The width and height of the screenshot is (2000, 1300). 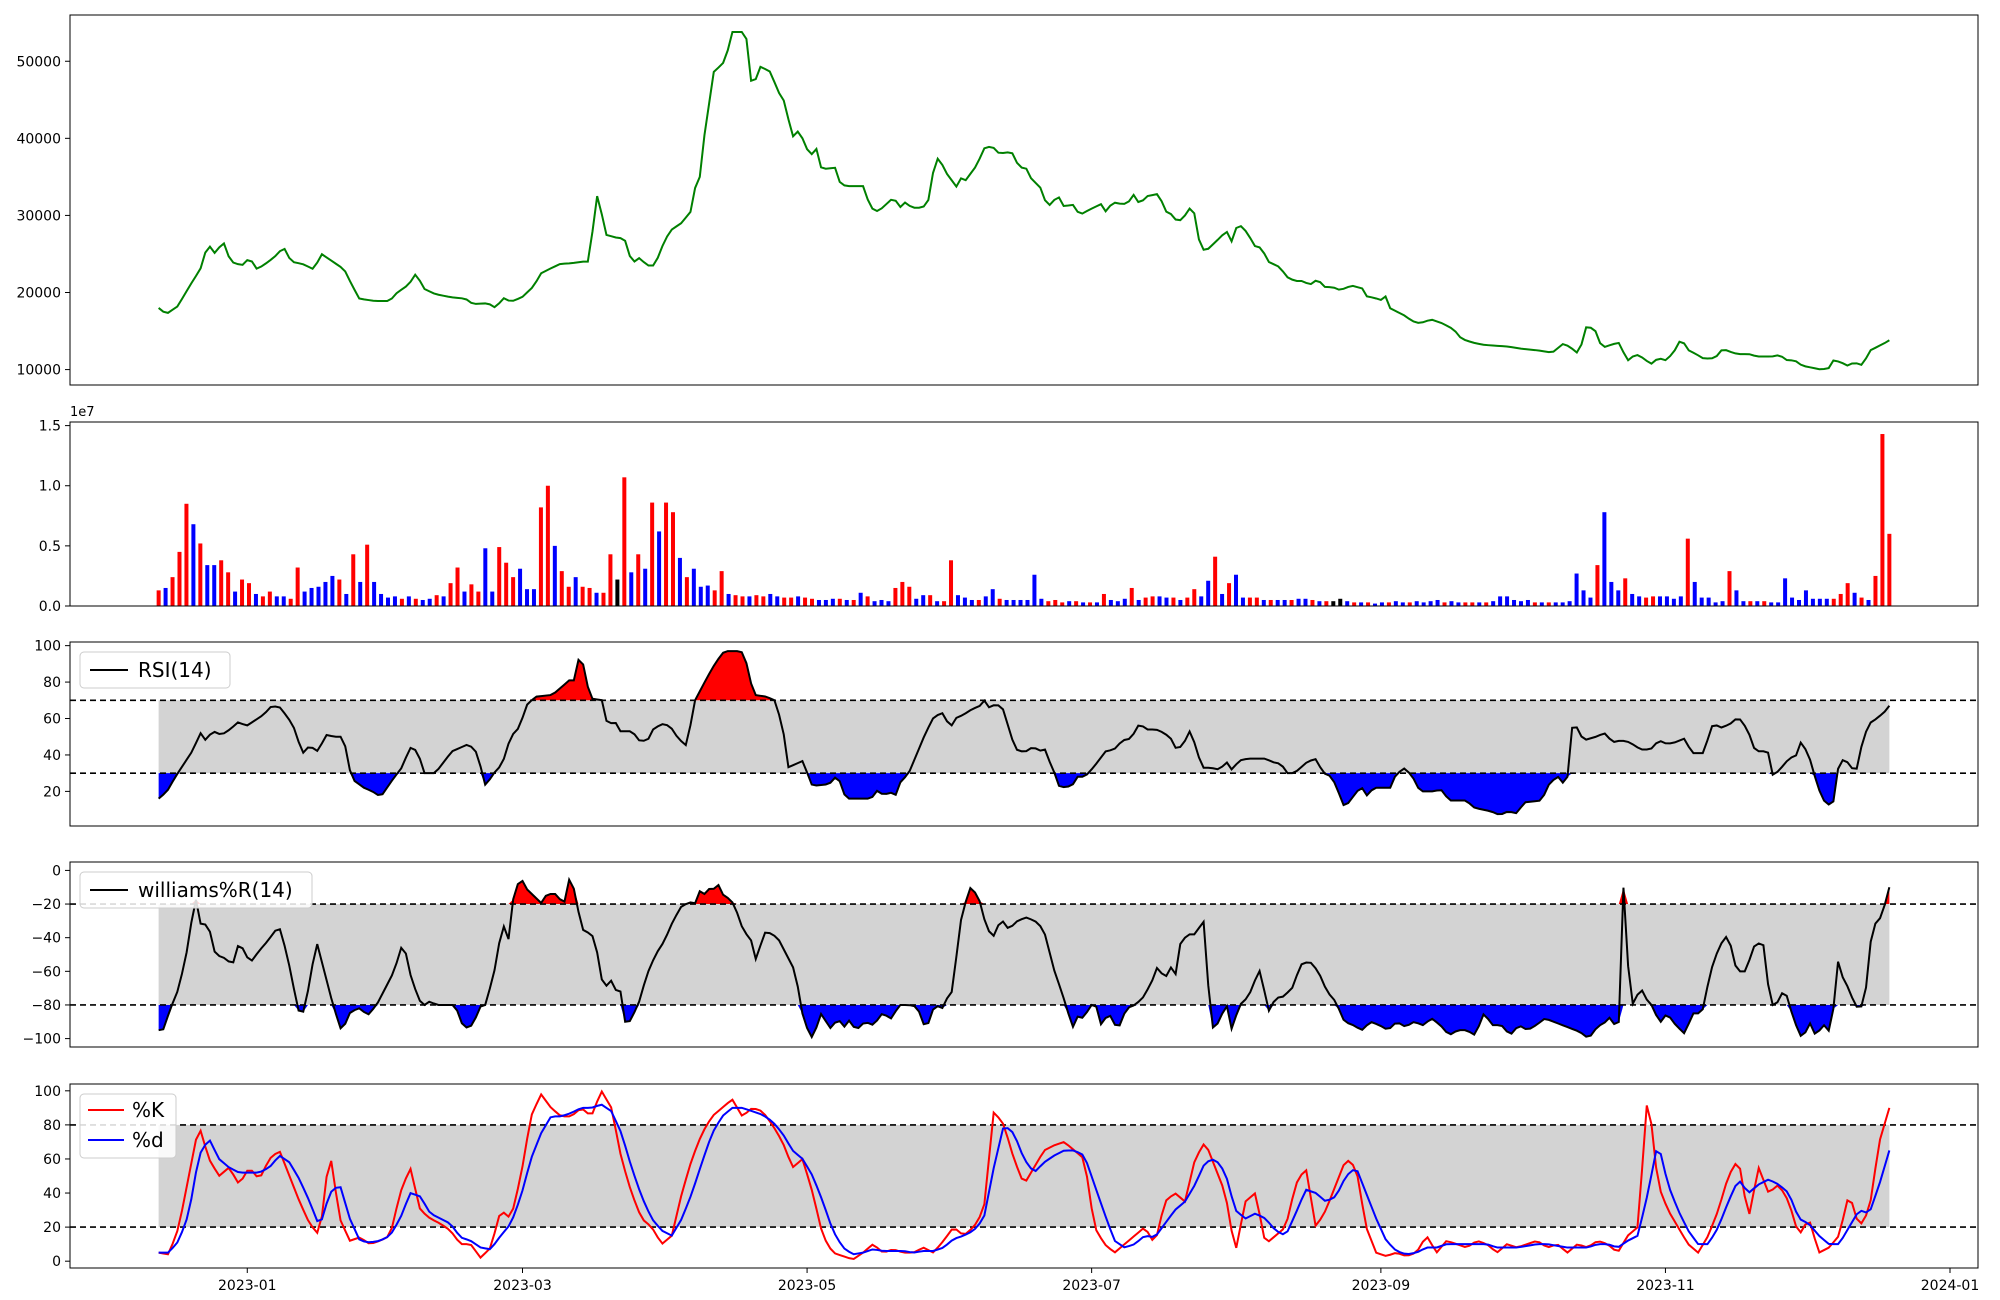 What do you see at coordinates (56, 1262) in the screenshot?
I see `stochastic-ytick-label: 0` at bounding box center [56, 1262].